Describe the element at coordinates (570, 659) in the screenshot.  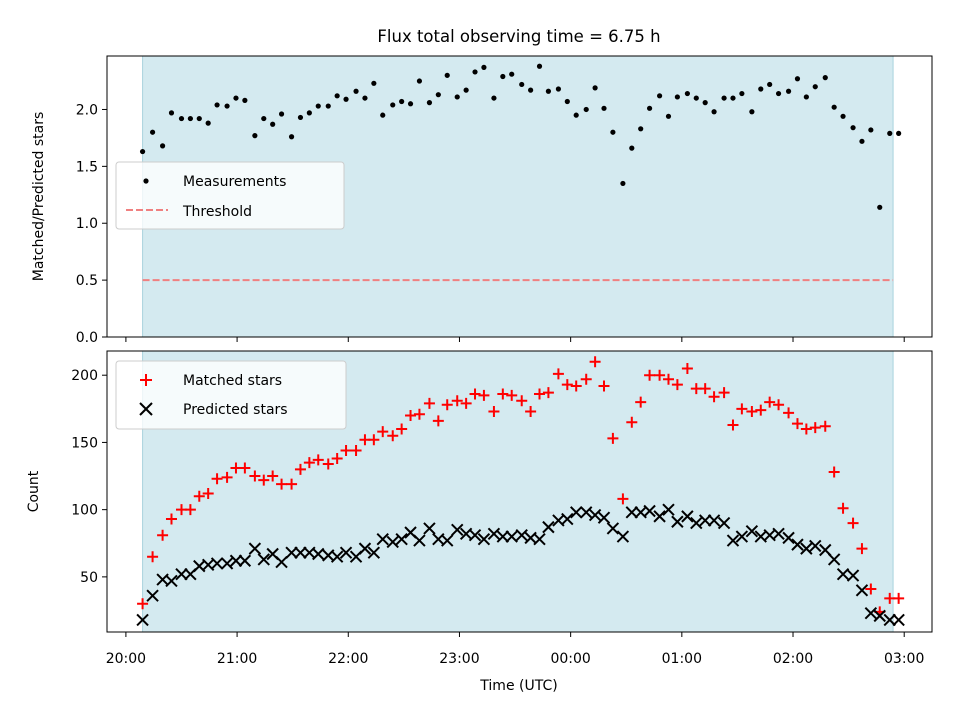
I see `x-tick-label: 00:00` at that location.